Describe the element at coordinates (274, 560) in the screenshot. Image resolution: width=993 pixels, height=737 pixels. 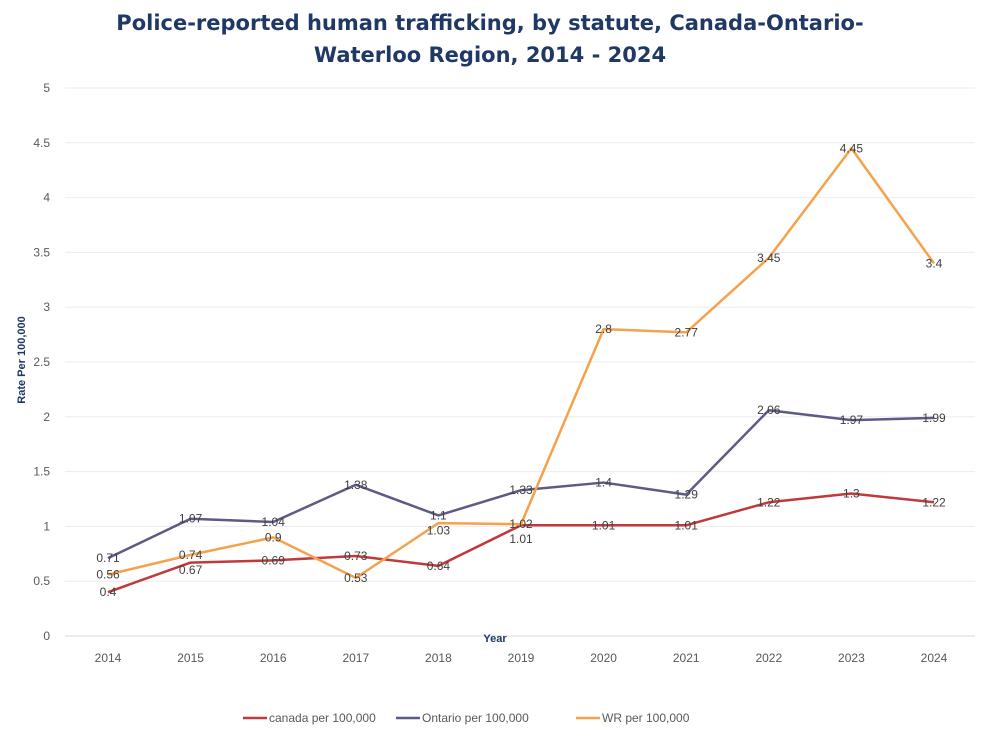
I see `data-label: 0.69` at that location.